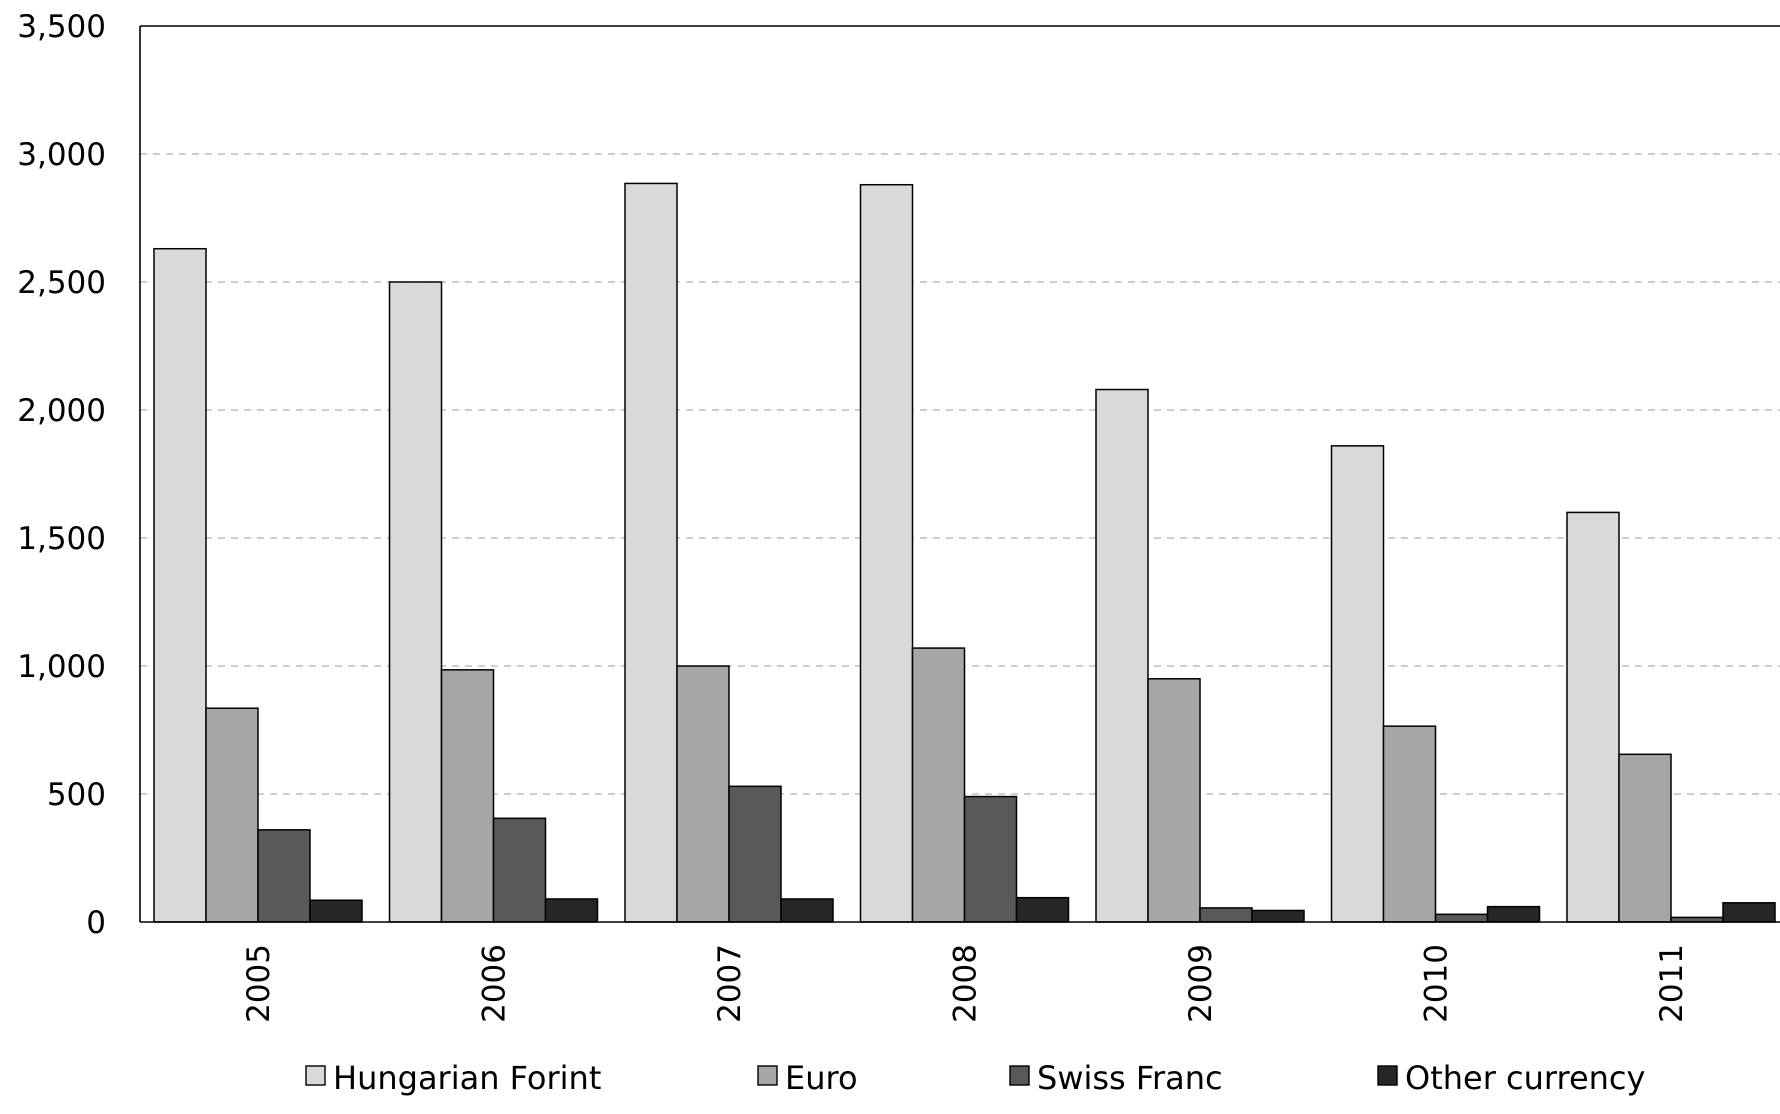 The width and height of the screenshot is (1780, 1114). Describe the element at coordinates (495, 983) in the screenshot. I see `x-tick-label: 2006` at that location.